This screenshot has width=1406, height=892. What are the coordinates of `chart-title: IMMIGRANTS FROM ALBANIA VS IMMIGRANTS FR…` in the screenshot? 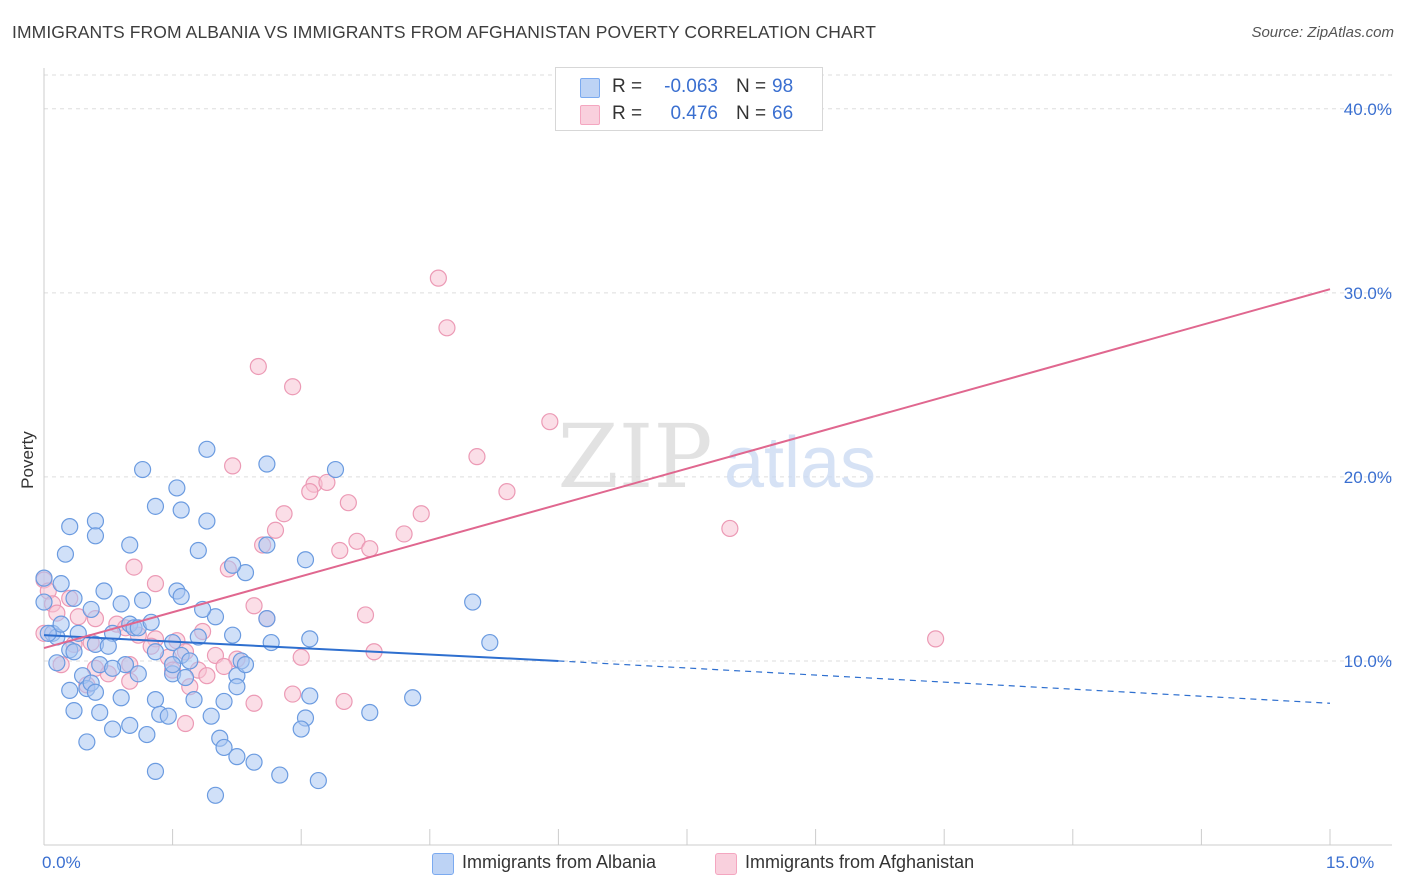 It's located at (444, 32).